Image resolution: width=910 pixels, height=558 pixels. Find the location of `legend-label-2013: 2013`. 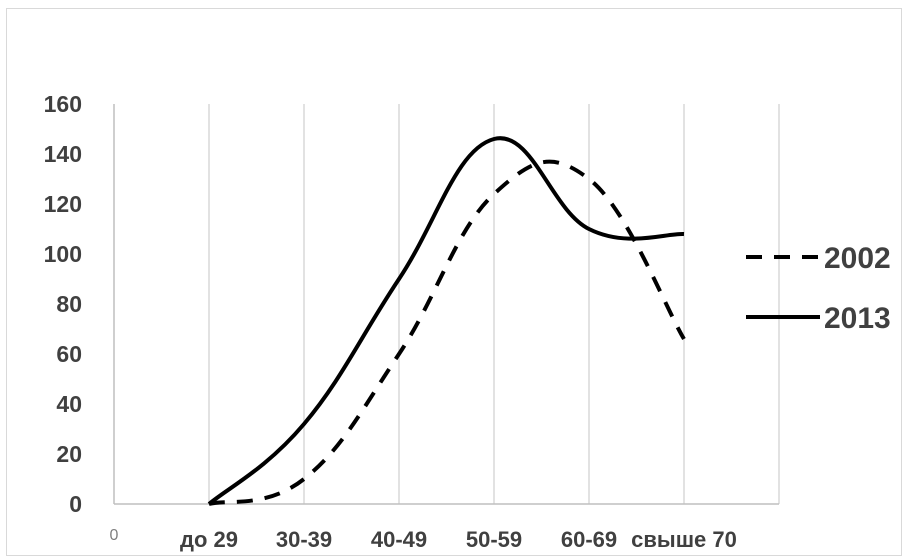

legend-label-2013: 2013 is located at coordinates (857, 318).